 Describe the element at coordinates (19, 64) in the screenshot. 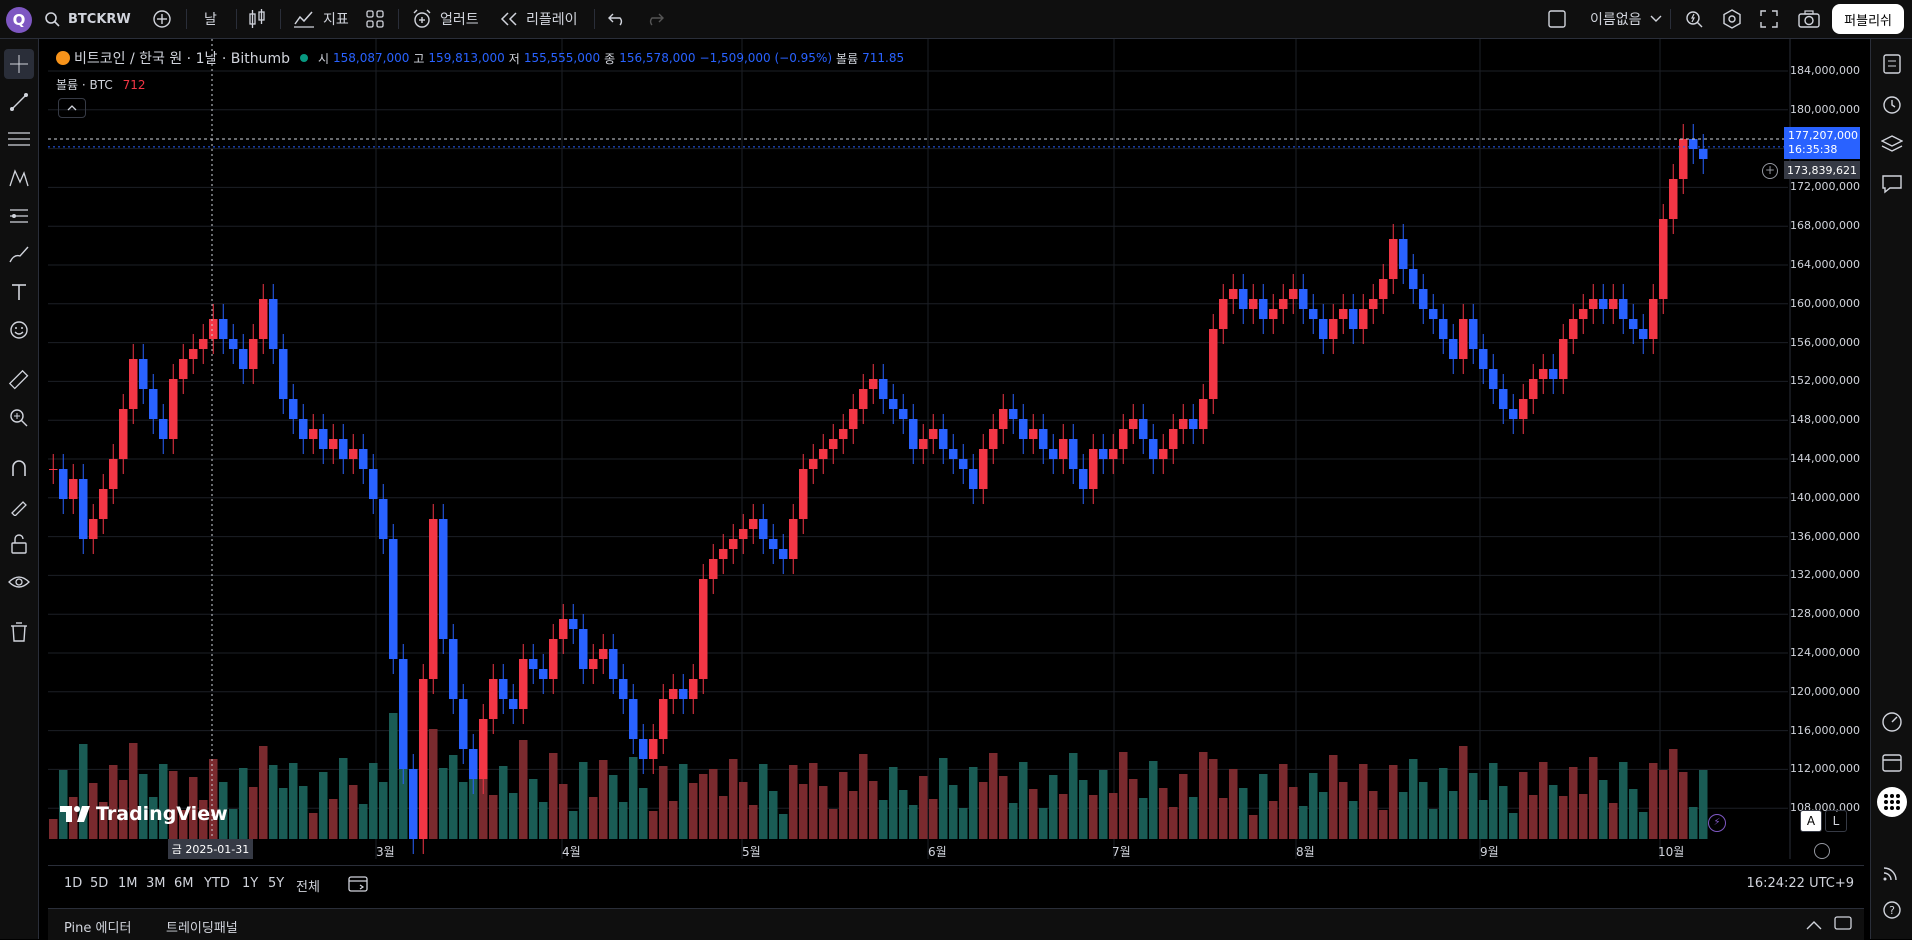

I see `crosshair-tool` at that location.